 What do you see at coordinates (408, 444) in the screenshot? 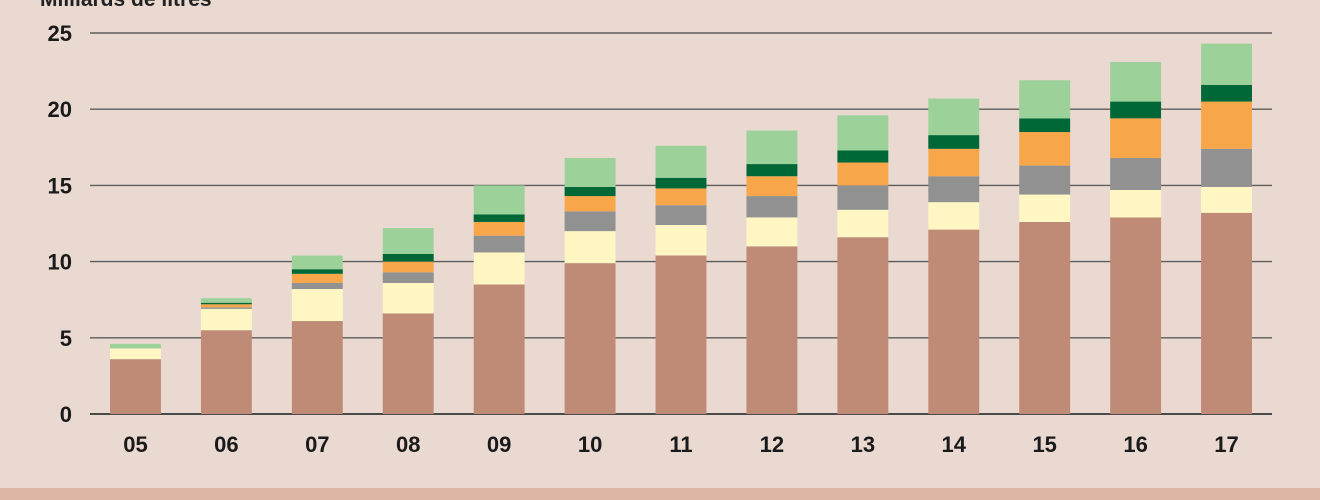
I see `x-tick-label: 08` at bounding box center [408, 444].